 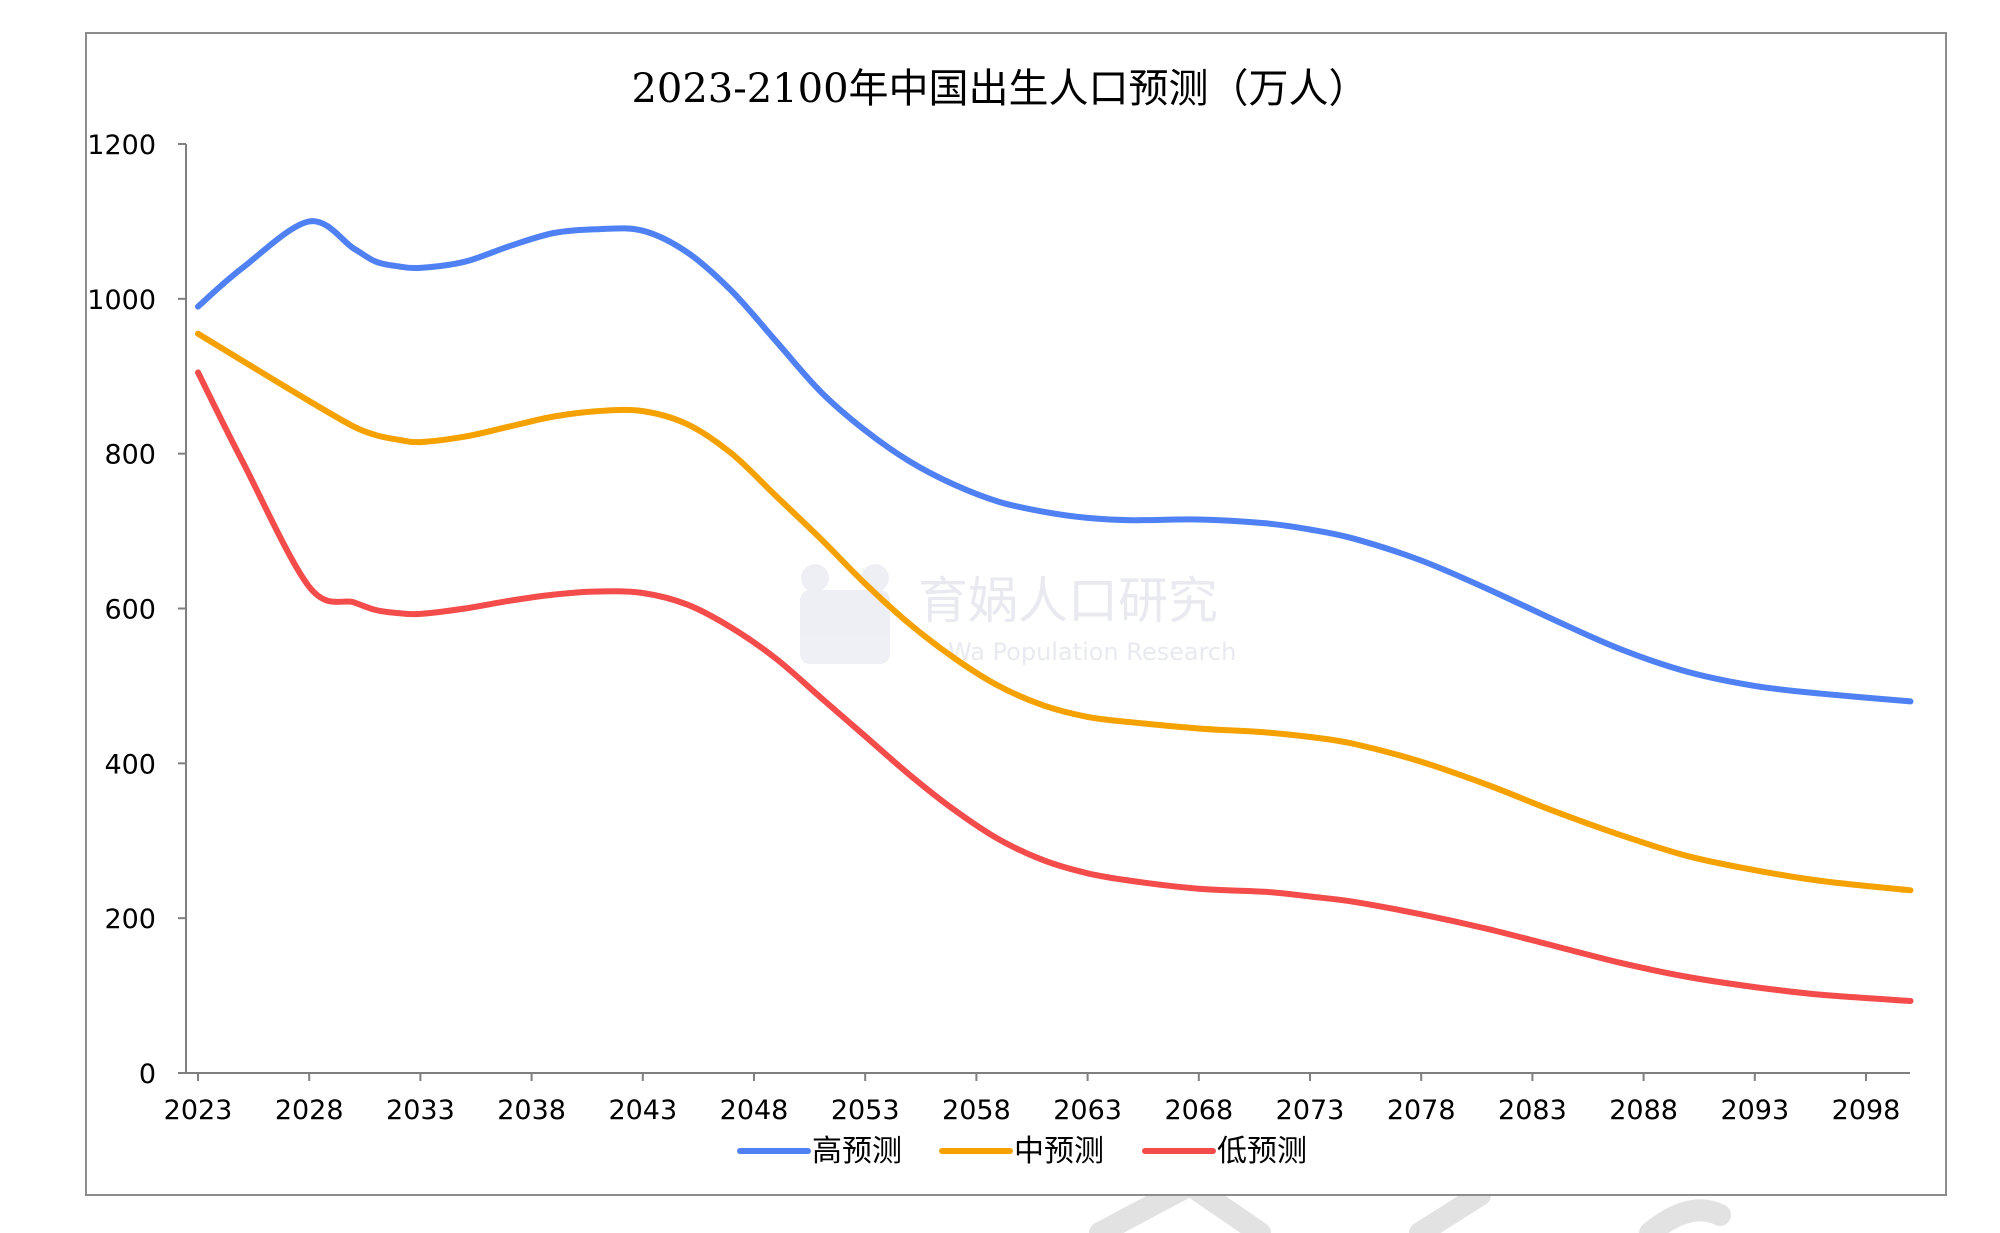 What do you see at coordinates (147, 1074) in the screenshot?
I see `y-tick-label: 0` at bounding box center [147, 1074].